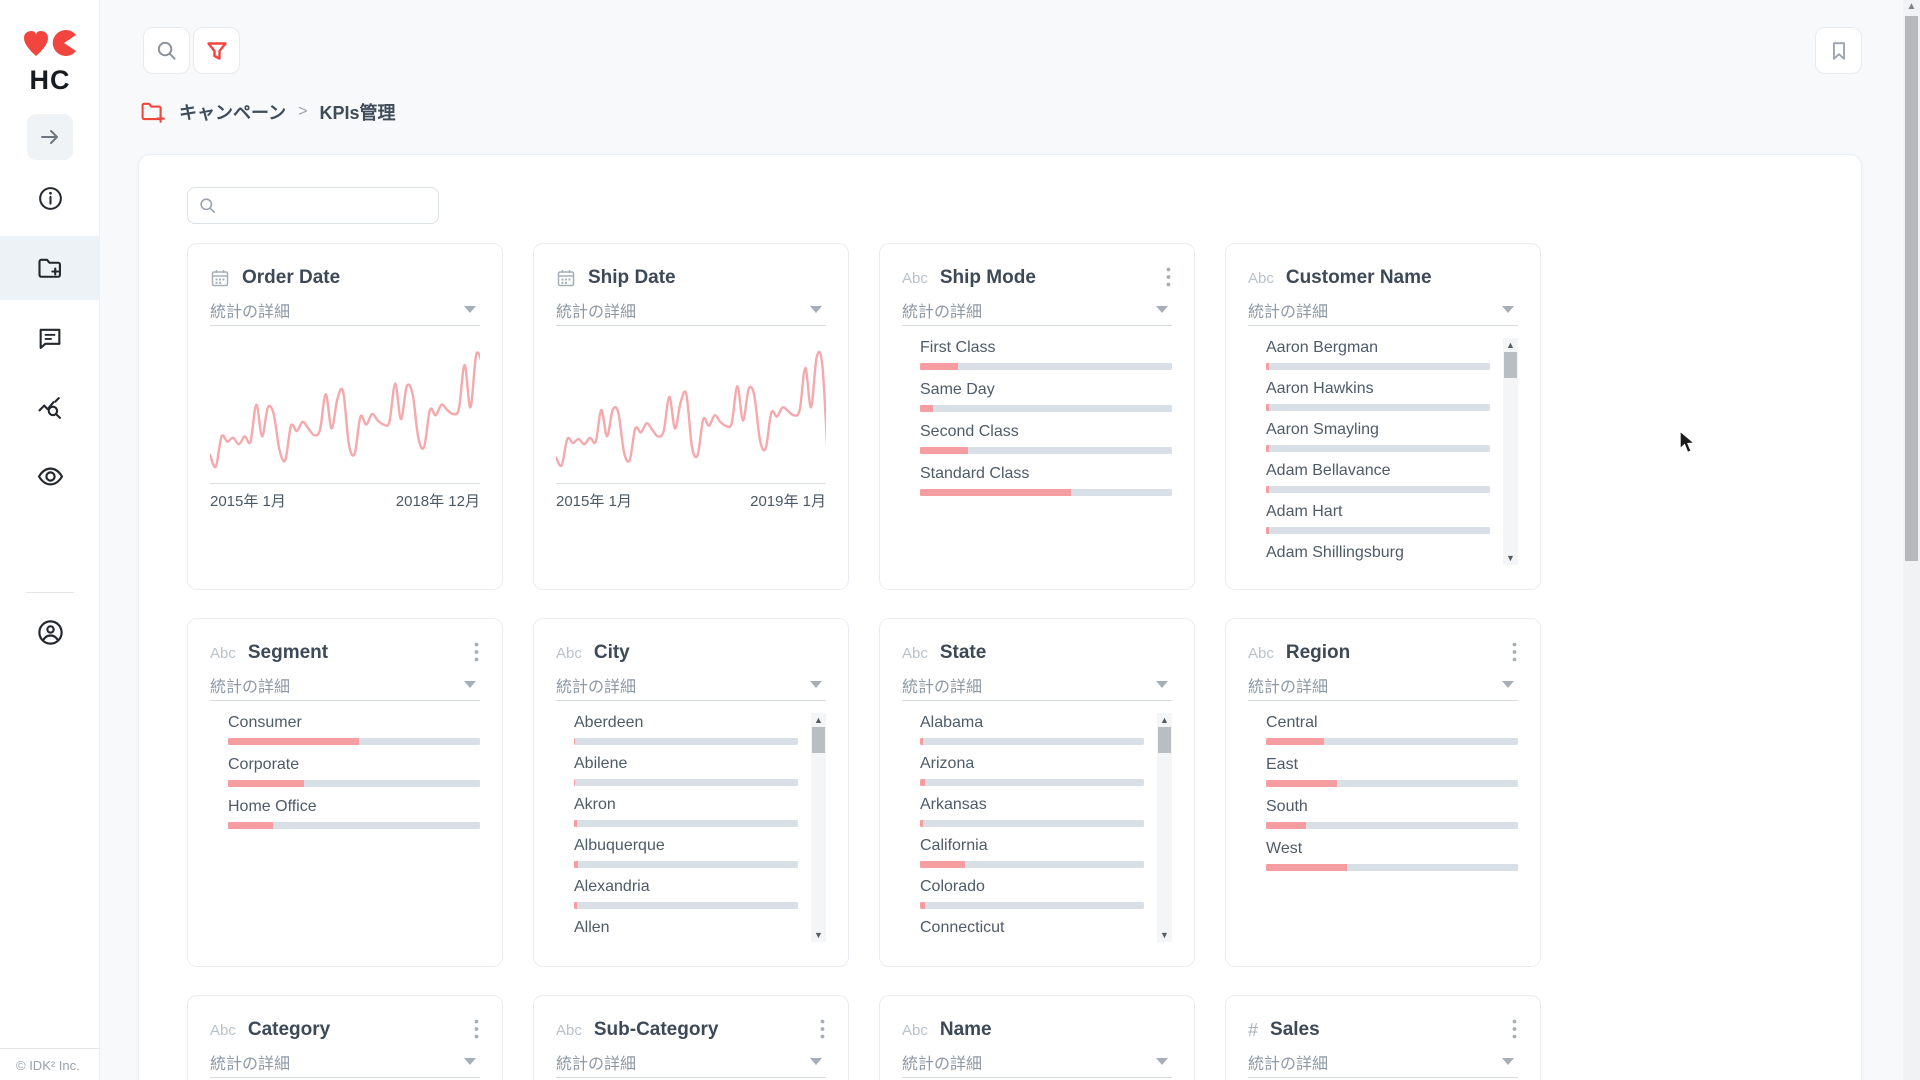  Describe the element at coordinates (50, 80) in the screenshot. I see `logo-text: HC` at that location.